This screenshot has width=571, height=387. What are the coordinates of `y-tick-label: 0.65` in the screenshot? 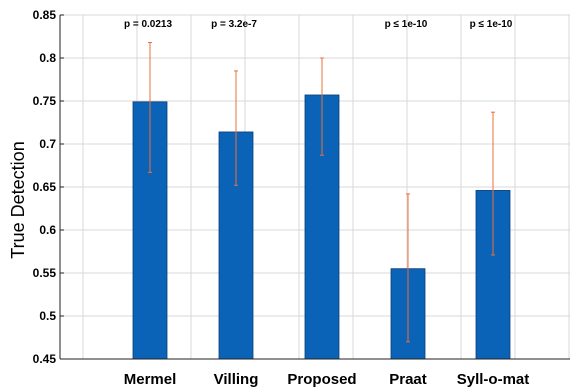 It's located at (45, 187).